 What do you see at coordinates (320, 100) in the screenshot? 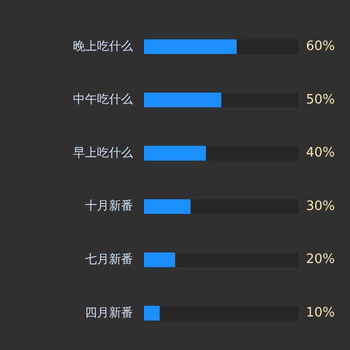
I see `data-label: 50%` at bounding box center [320, 100].